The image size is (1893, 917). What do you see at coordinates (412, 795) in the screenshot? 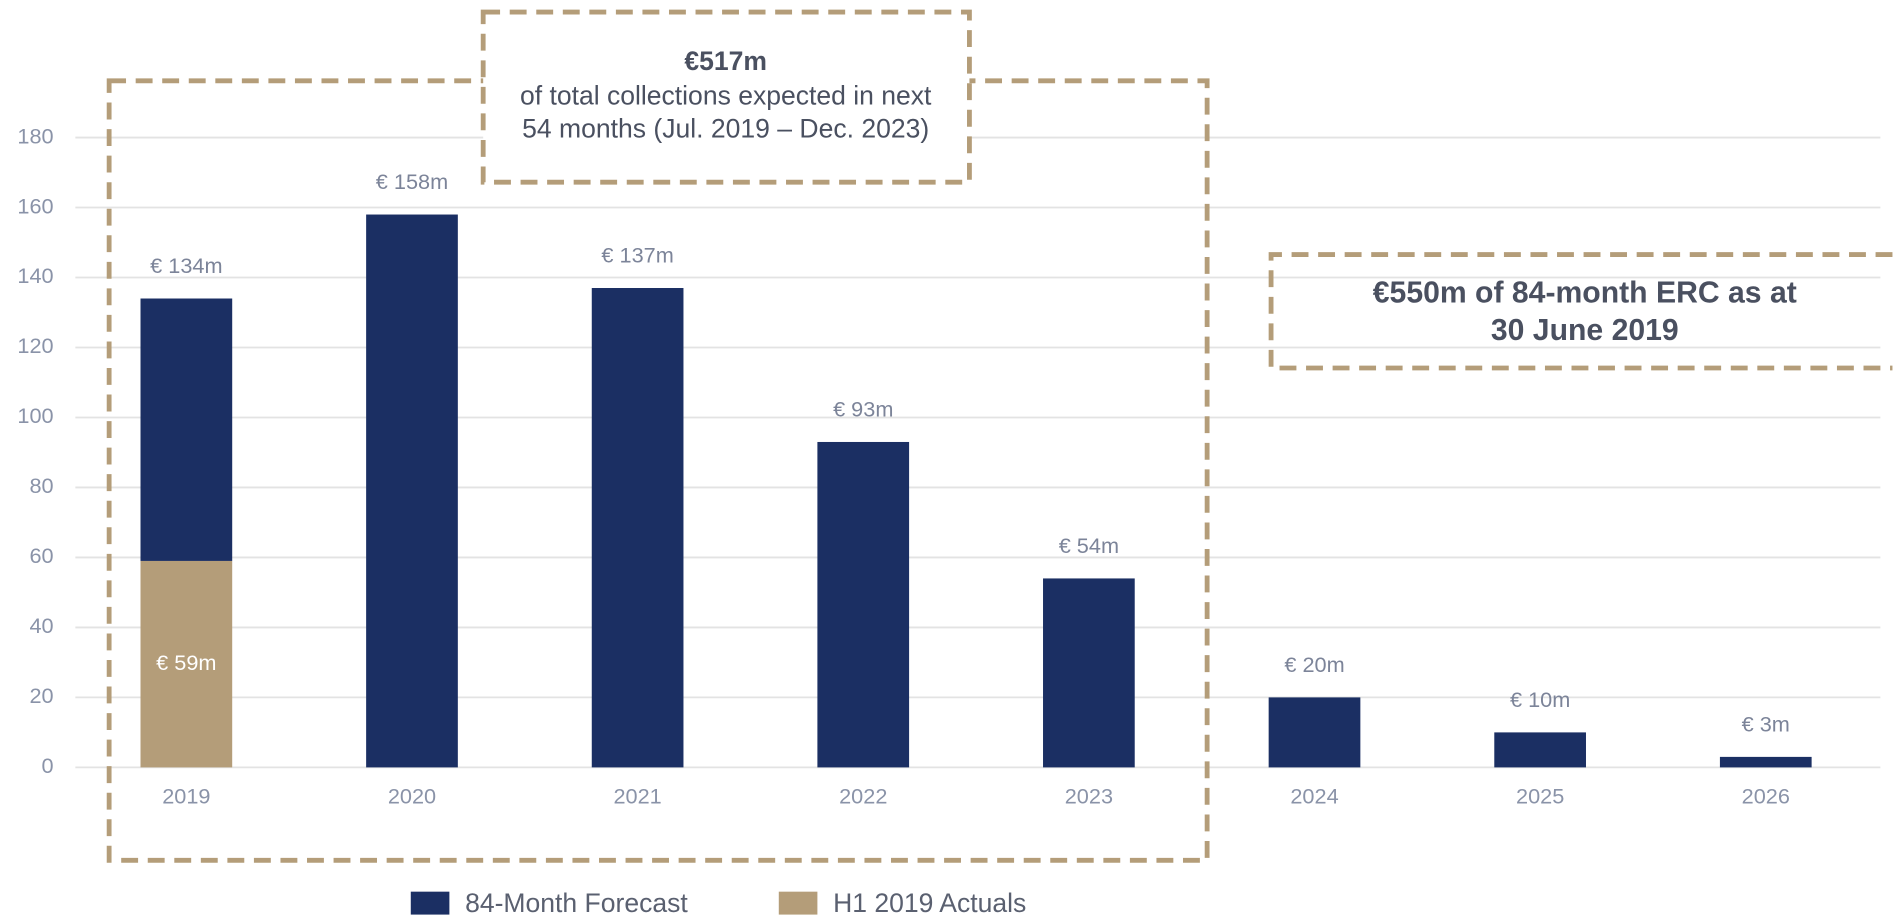
I see `x-tick-label: 2020` at bounding box center [412, 795].